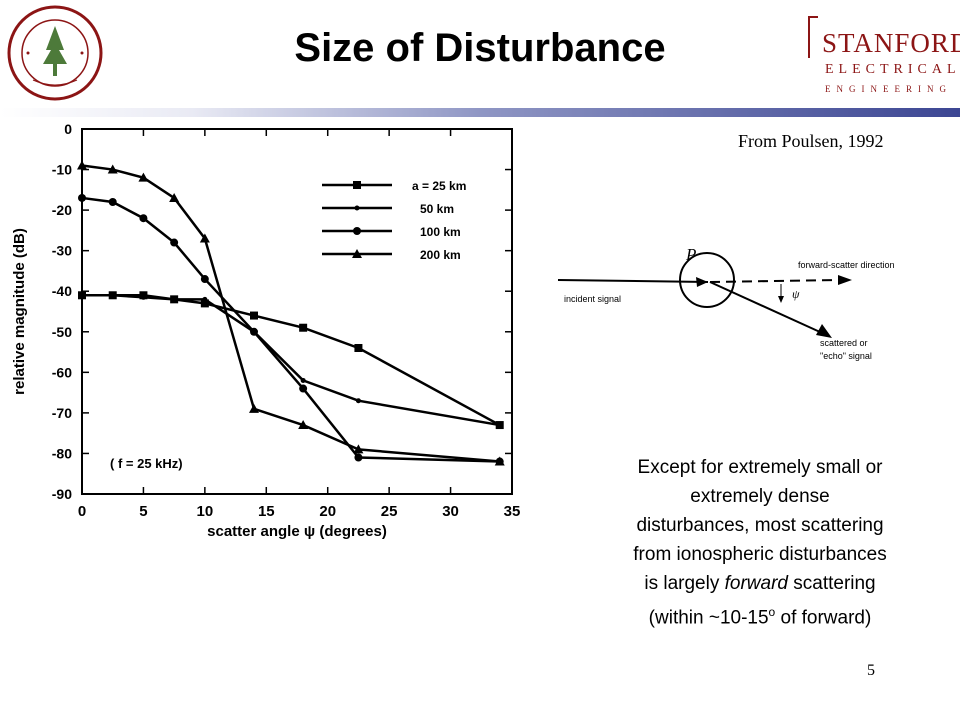 This screenshot has width=960, height=720. What do you see at coordinates (760, 525) in the screenshot?
I see `caption-line3: disturbances, most scattering` at bounding box center [760, 525].